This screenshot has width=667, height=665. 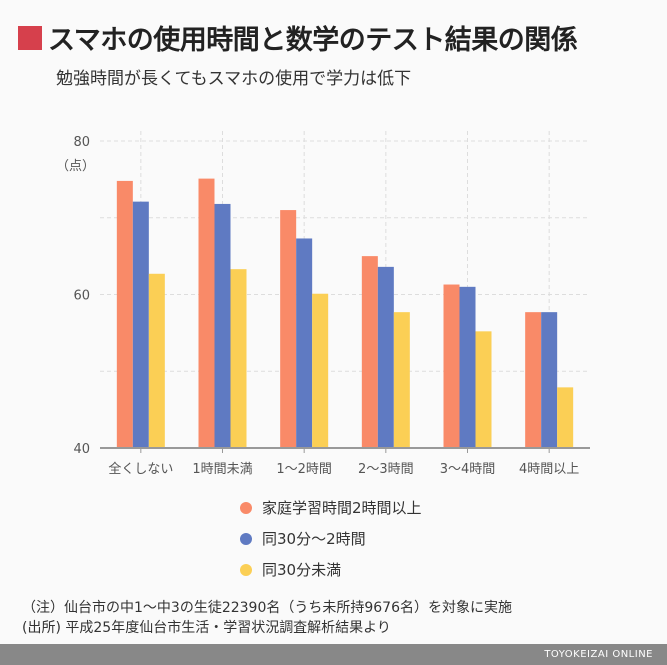 What do you see at coordinates (222, 469) in the screenshot?
I see `x-tick-label: 1時間未満` at bounding box center [222, 469].